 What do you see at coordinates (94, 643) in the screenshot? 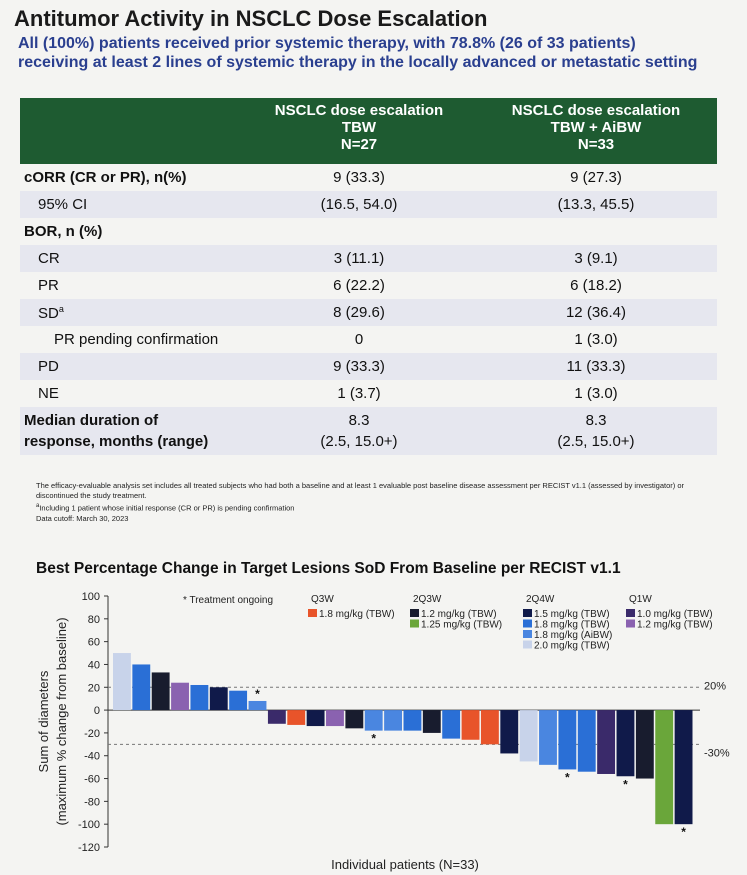
I see `y-tick-label: 60` at bounding box center [94, 643].